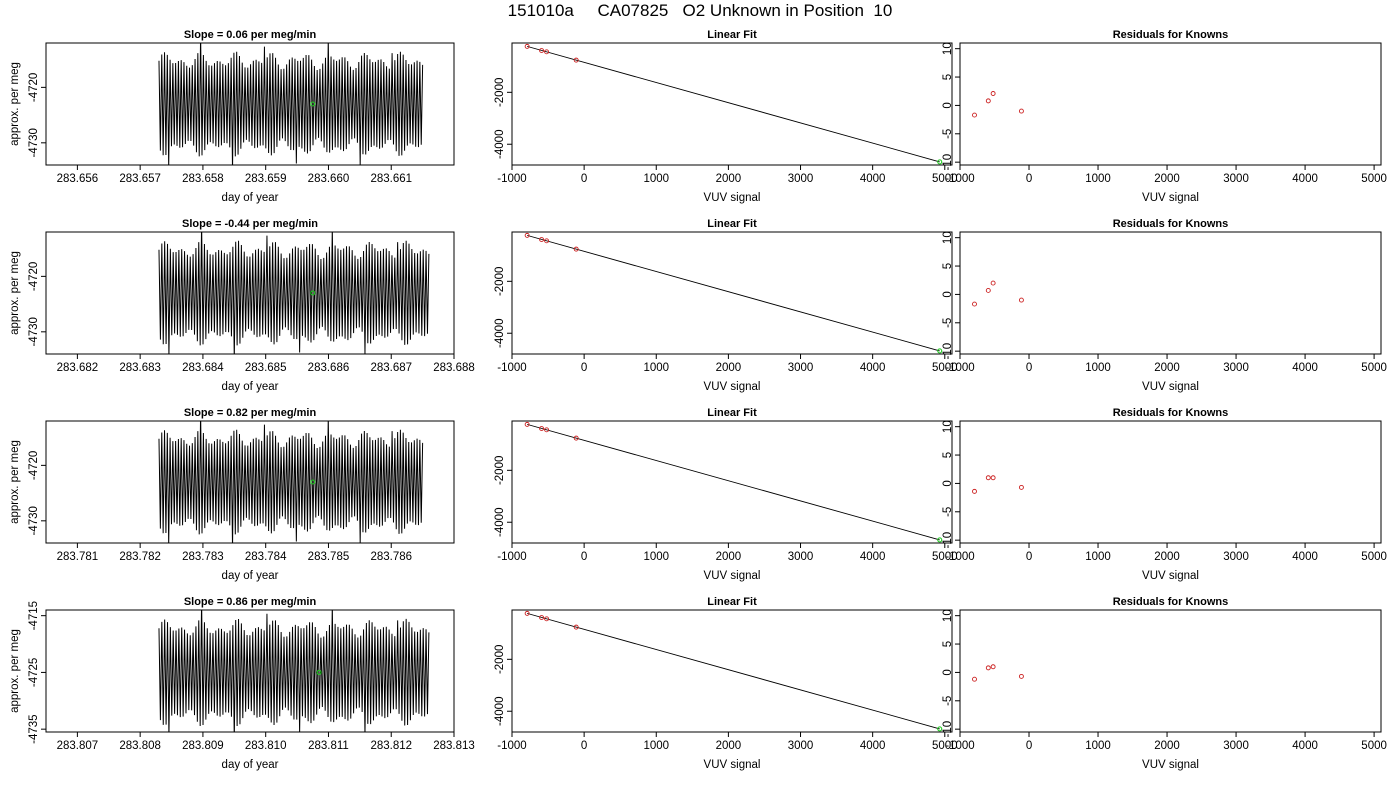 Image resolution: width=1400 pixels, height=800 pixels. Describe the element at coordinates (78, 368) in the screenshot. I see `x-tick-label: 283.682` at that location.